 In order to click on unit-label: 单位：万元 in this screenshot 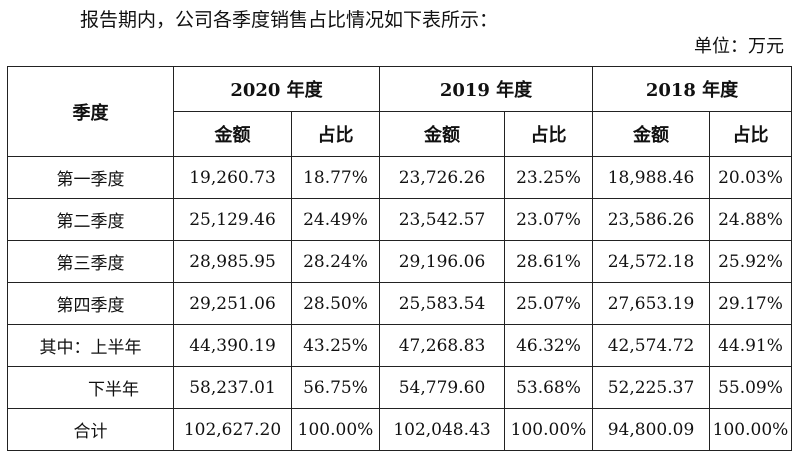, I will do `click(739, 46)`.